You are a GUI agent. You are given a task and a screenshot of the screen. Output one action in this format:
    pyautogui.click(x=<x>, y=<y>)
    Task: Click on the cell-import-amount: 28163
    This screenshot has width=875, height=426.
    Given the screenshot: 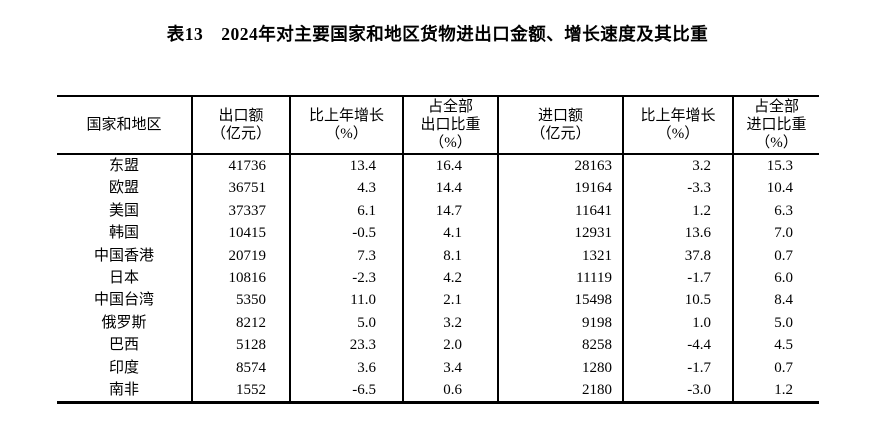 What is the action you would take?
    pyautogui.click(x=561, y=166)
    